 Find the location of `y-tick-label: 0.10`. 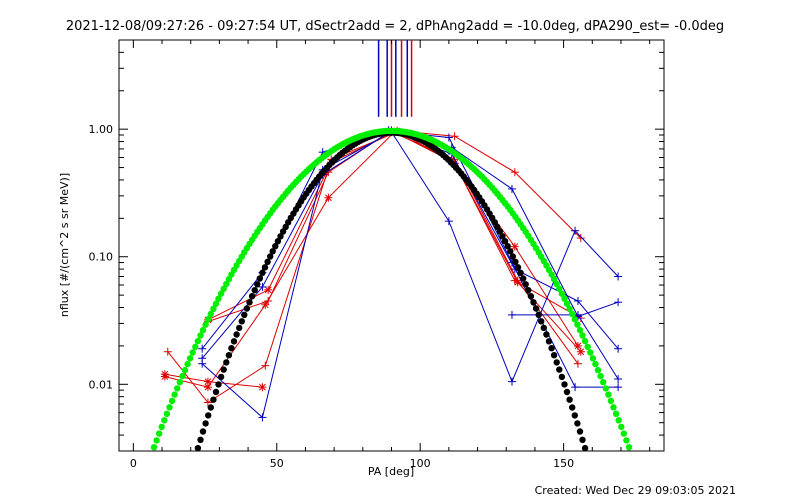

y-tick-label: 0.10 is located at coordinates (101, 257).